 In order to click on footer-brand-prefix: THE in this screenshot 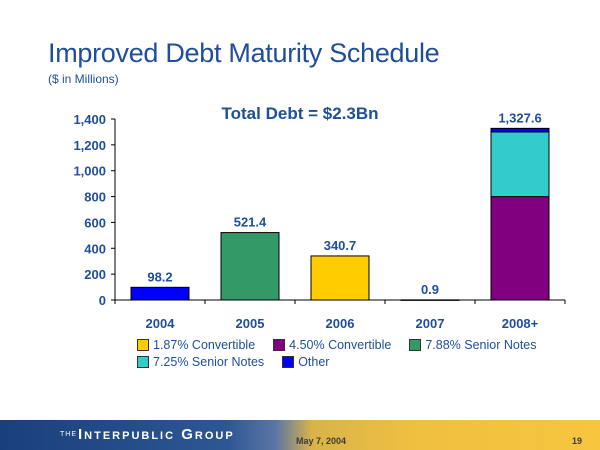, I will do `click(68, 434)`.